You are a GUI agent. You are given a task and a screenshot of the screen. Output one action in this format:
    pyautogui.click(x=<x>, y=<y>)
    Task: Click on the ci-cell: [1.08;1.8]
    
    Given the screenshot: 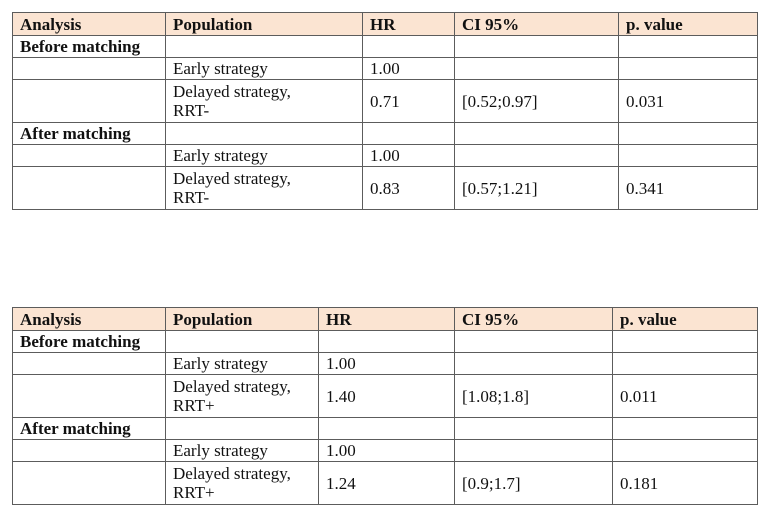 What is the action you would take?
    pyautogui.click(x=533, y=396)
    